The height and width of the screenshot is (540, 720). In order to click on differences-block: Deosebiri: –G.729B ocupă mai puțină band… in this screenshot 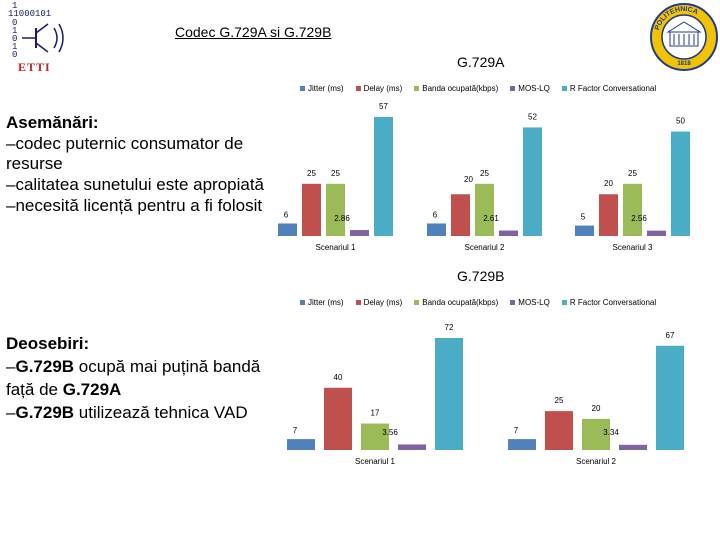, I will do `click(146, 378)`.